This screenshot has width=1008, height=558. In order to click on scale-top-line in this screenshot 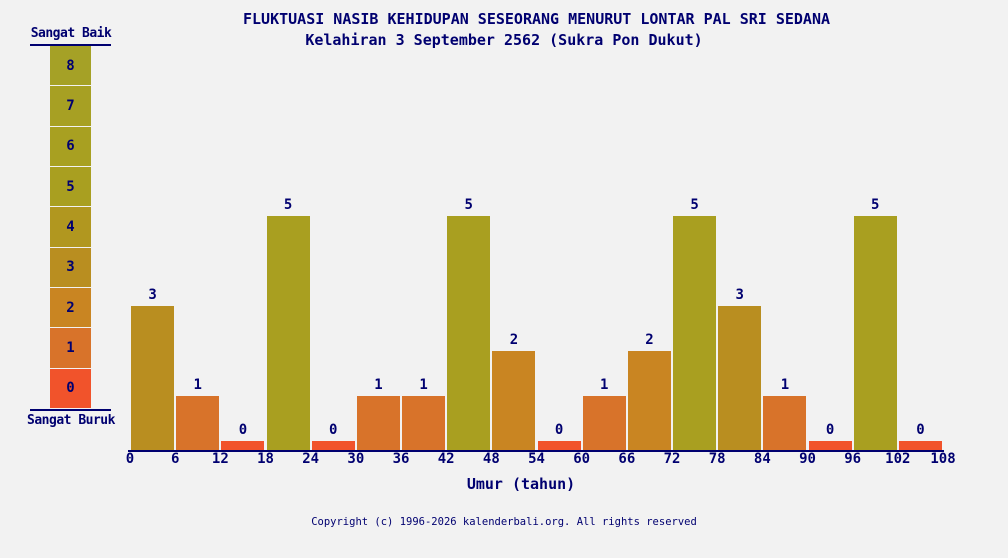, I will do `click(70, 45)`.